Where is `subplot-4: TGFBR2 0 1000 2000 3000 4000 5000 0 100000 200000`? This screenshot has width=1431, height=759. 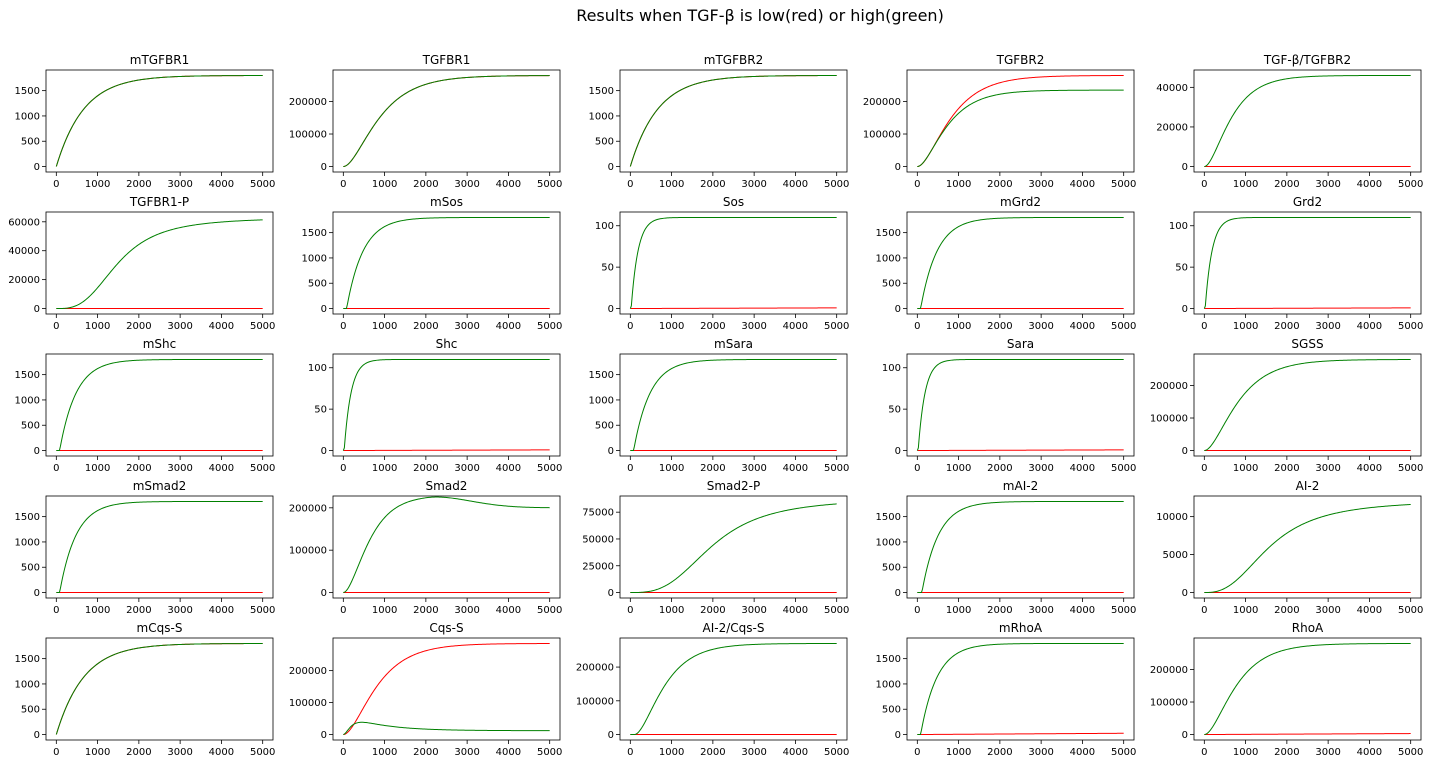
subplot-4: TGFBR2 0 1000 2000 3000 4000 5000 0 100000 200000 is located at coordinates (1000, 121).